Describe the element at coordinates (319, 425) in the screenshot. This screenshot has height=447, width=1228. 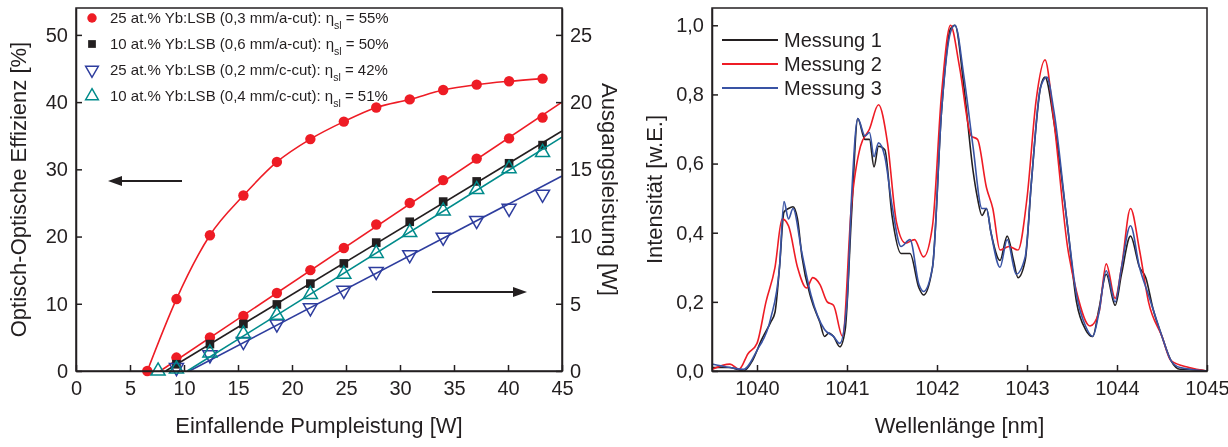
I see `x-axis-title: Einfallende Pumpleistung [W]` at that location.